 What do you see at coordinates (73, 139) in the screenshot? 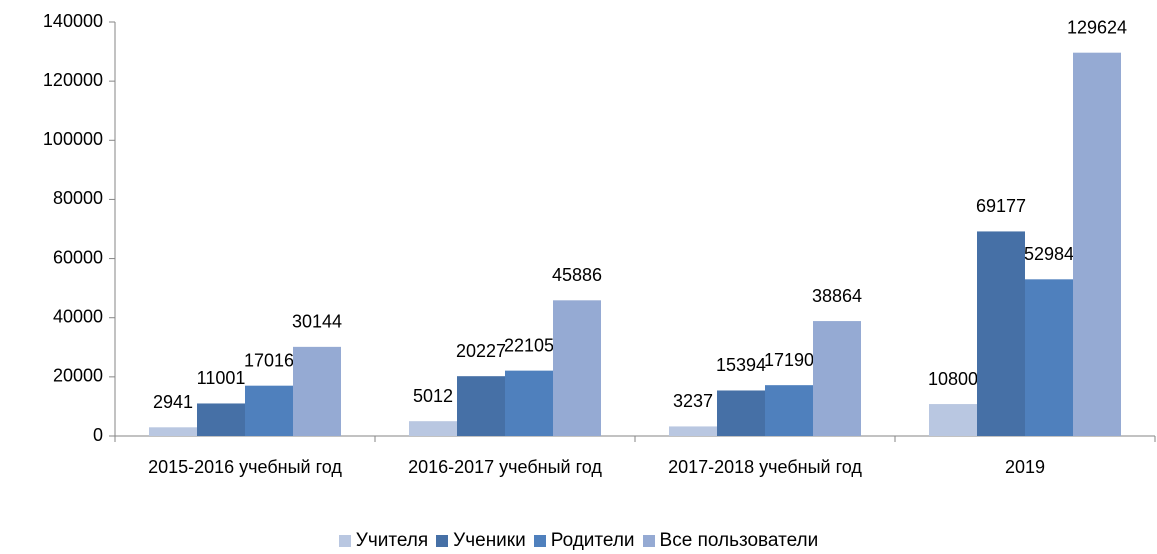
I see `y-tick-label: 100000` at bounding box center [73, 139].